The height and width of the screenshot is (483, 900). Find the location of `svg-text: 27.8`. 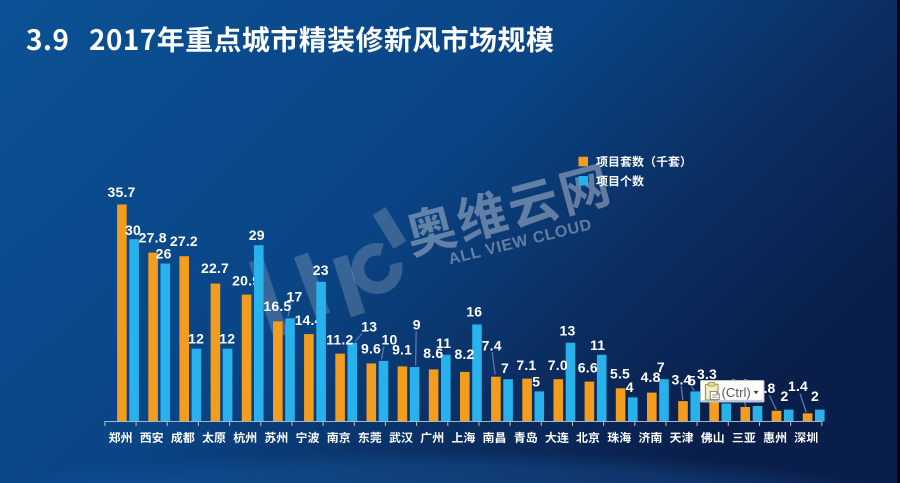

svg-text: 27.8 is located at coordinates (153, 238).